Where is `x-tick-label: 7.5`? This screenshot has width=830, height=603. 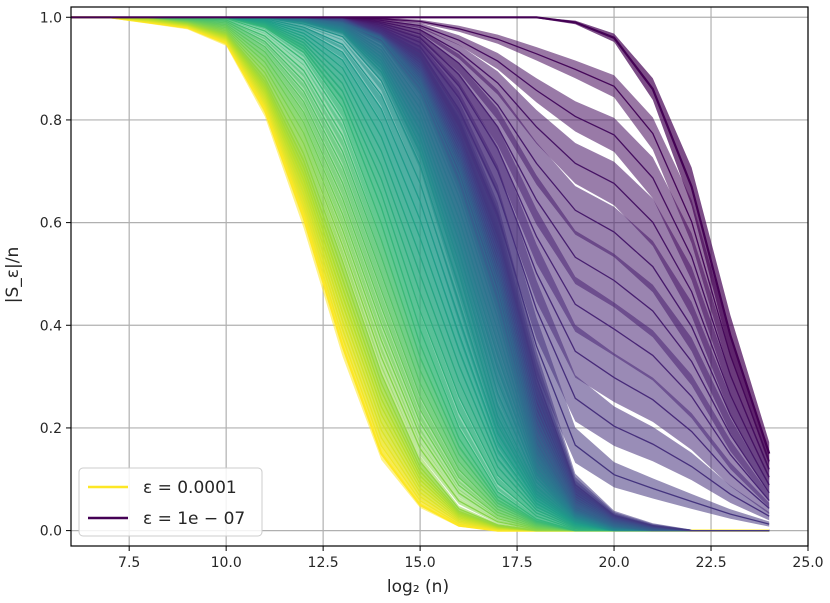 x-tick-label: 7.5 is located at coordinates (129, 563).